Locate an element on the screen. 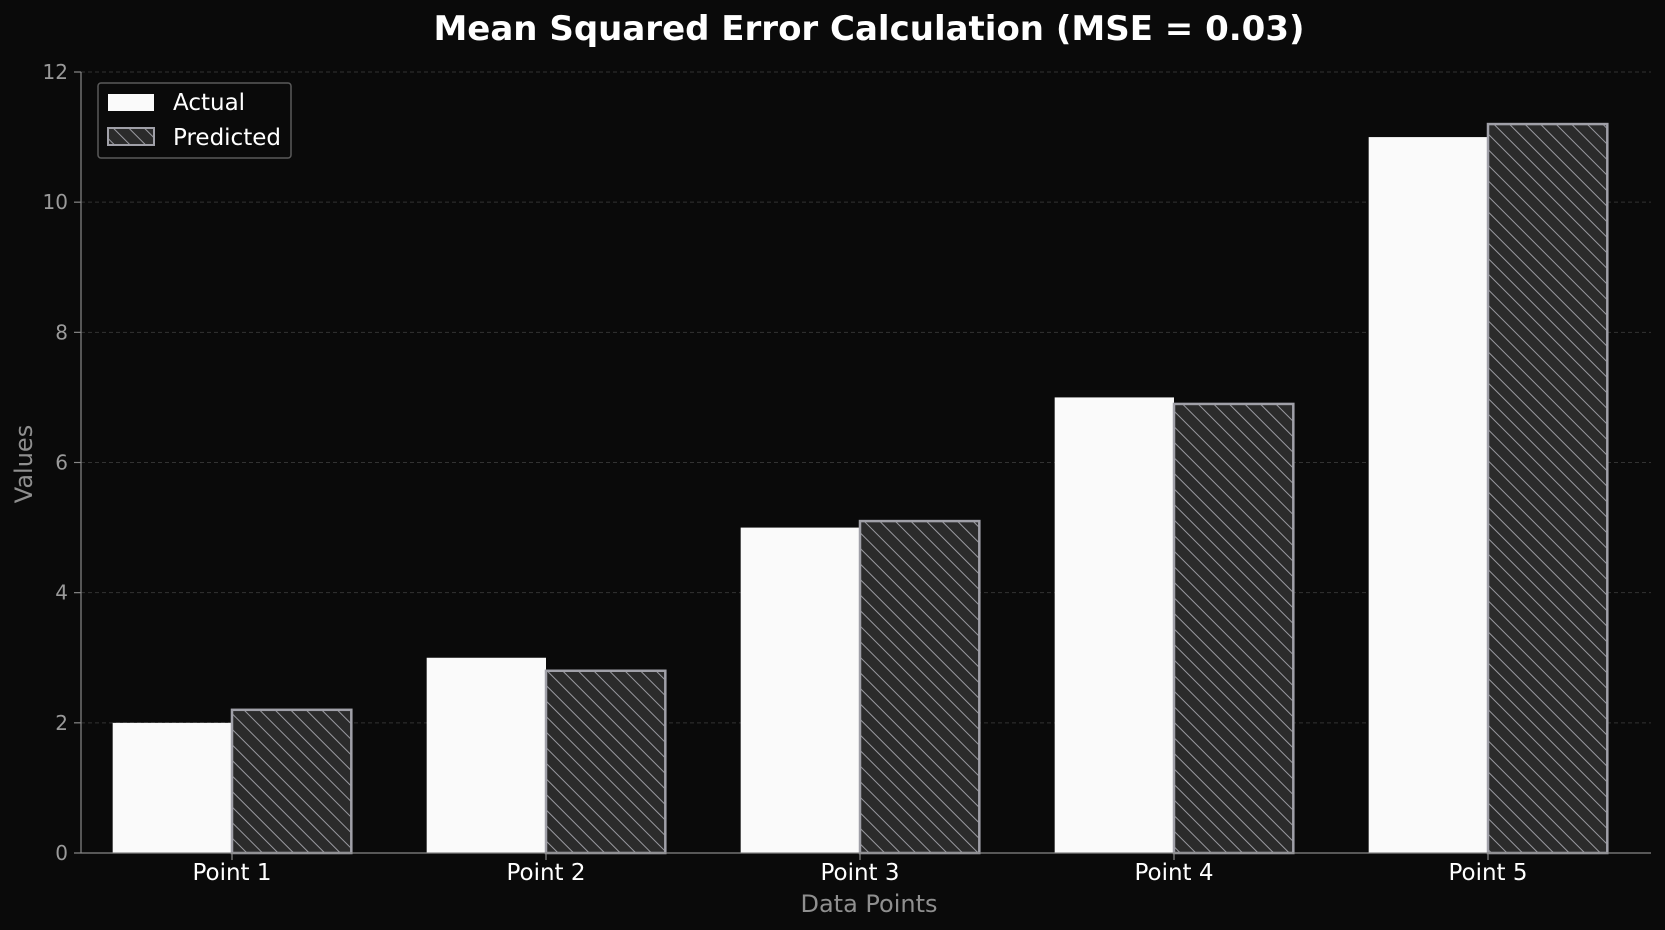 Image resolution: width=1665 pixels, height=930 pixels. x-tick-label: Point 3 is located at coordinates (859, 873).